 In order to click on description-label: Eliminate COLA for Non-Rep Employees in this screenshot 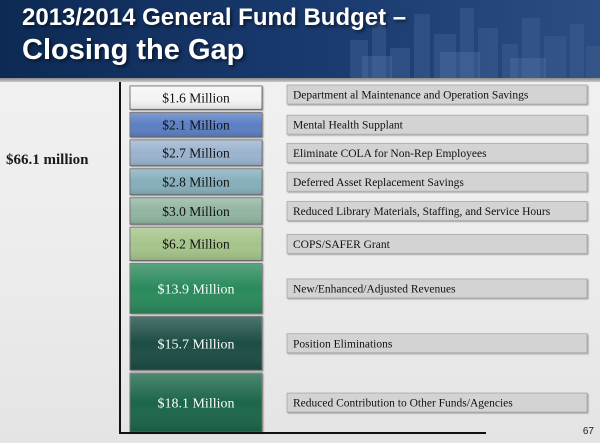, I will do `click(390, 154)`.